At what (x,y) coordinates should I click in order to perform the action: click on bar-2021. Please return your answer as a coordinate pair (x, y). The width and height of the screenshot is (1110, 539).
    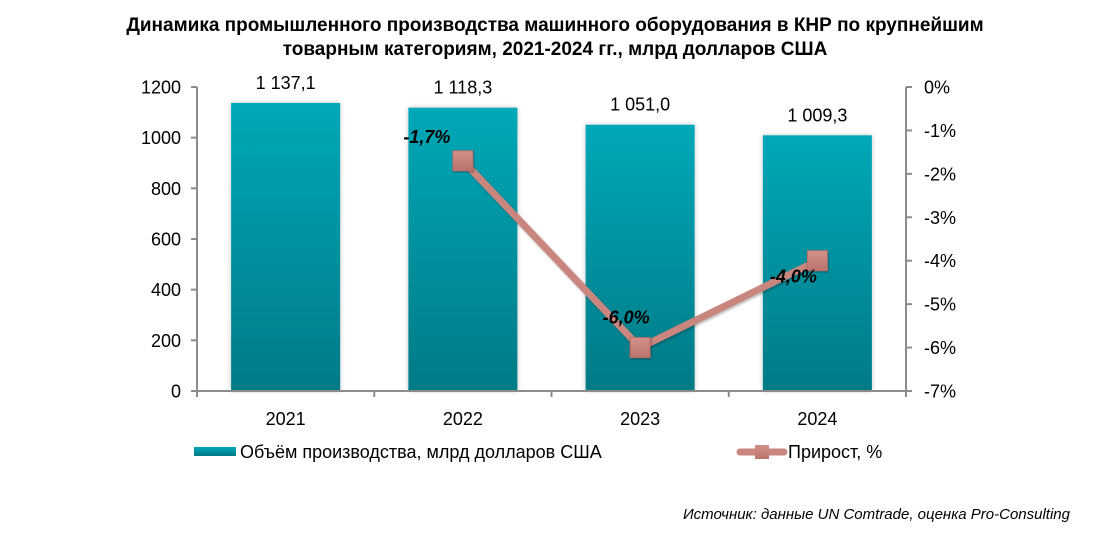
    Looking at the image, I should click on (286, 247).